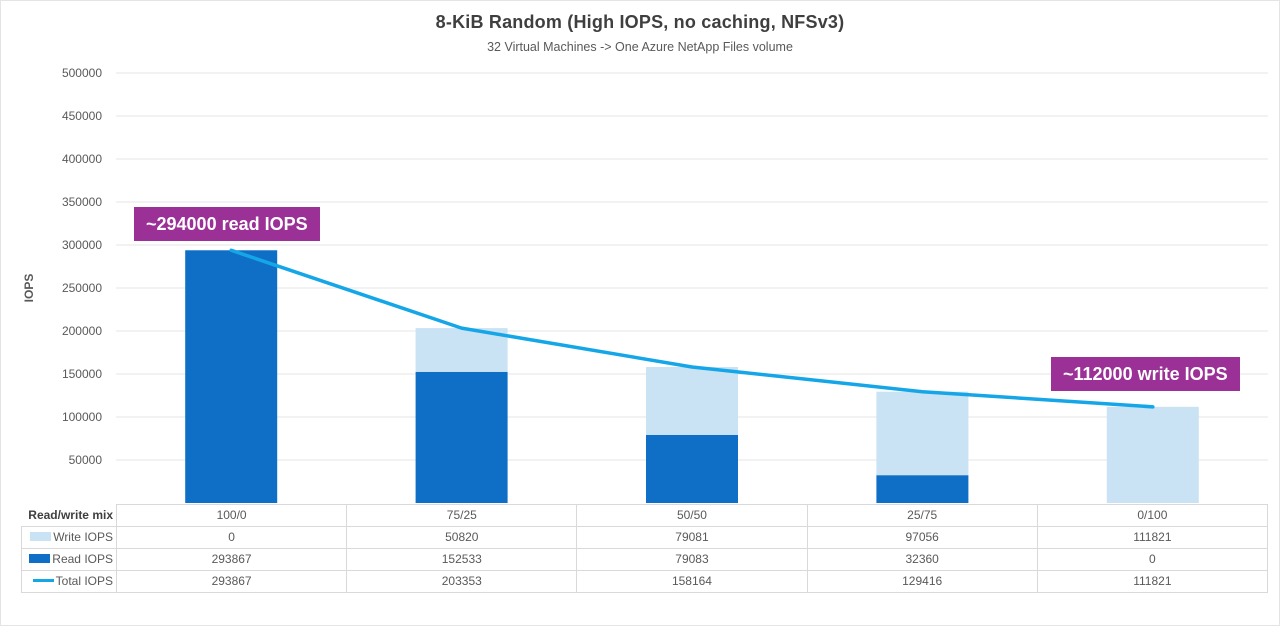 Image resolution: width=1280 pixels, height=626 pixels. I want to click on value-cell: 129416, so click(922, 581).